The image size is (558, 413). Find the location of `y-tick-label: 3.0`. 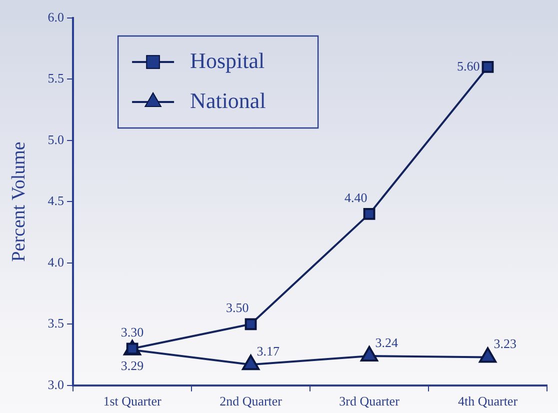

y-tick-label: 3.0 is located at coordinates (56, 384).